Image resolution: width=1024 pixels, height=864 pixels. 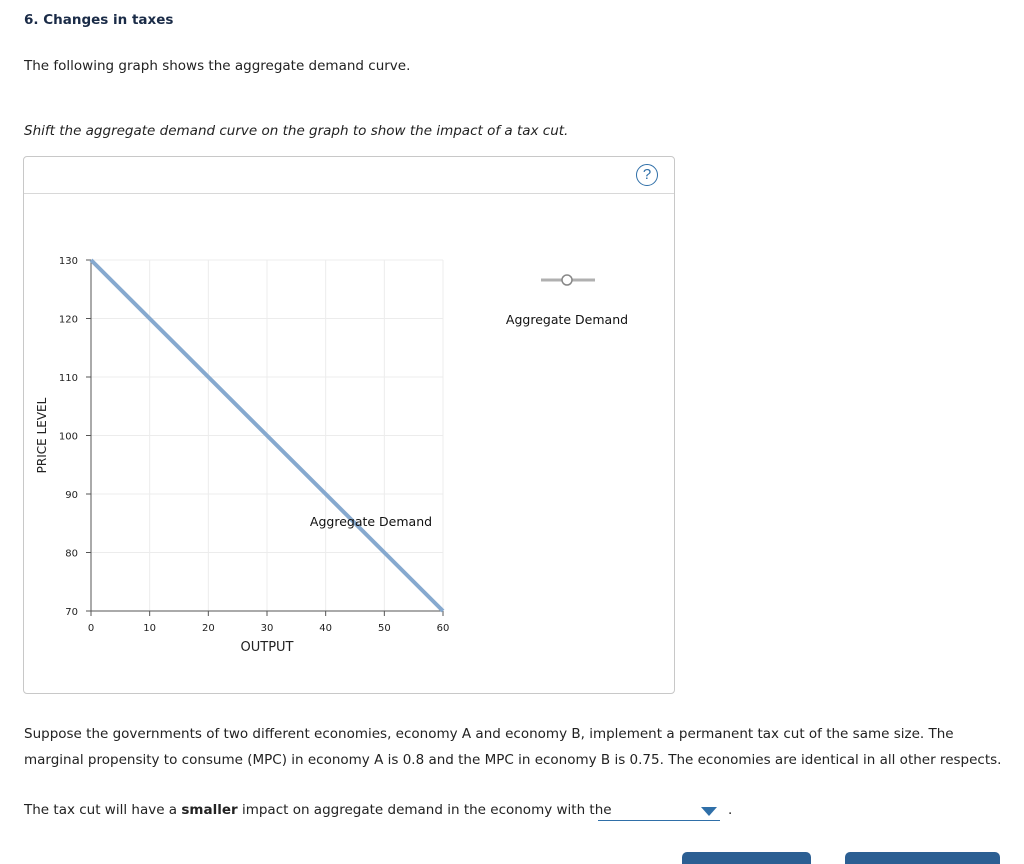 What do you see at coordinates (267, 435) in the screenshot?
I see `aggregate-demand-curve` at bounding box center [267, 435].